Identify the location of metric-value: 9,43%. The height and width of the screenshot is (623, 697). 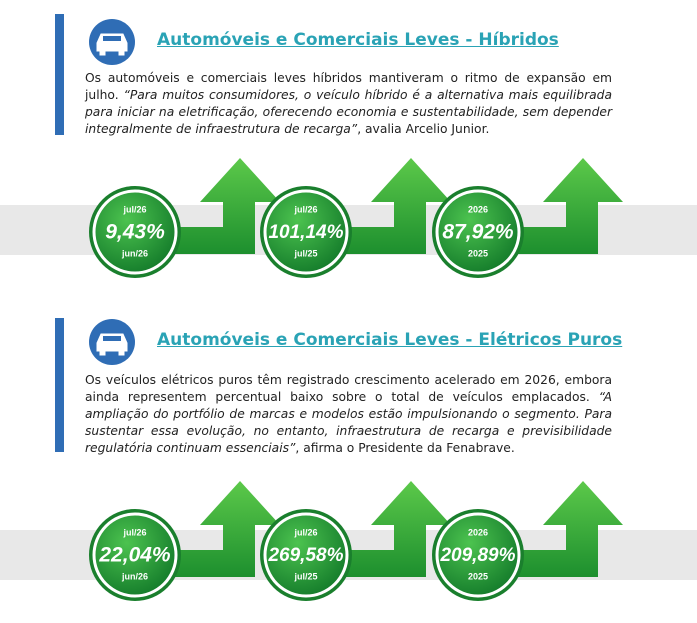
(135, 232).